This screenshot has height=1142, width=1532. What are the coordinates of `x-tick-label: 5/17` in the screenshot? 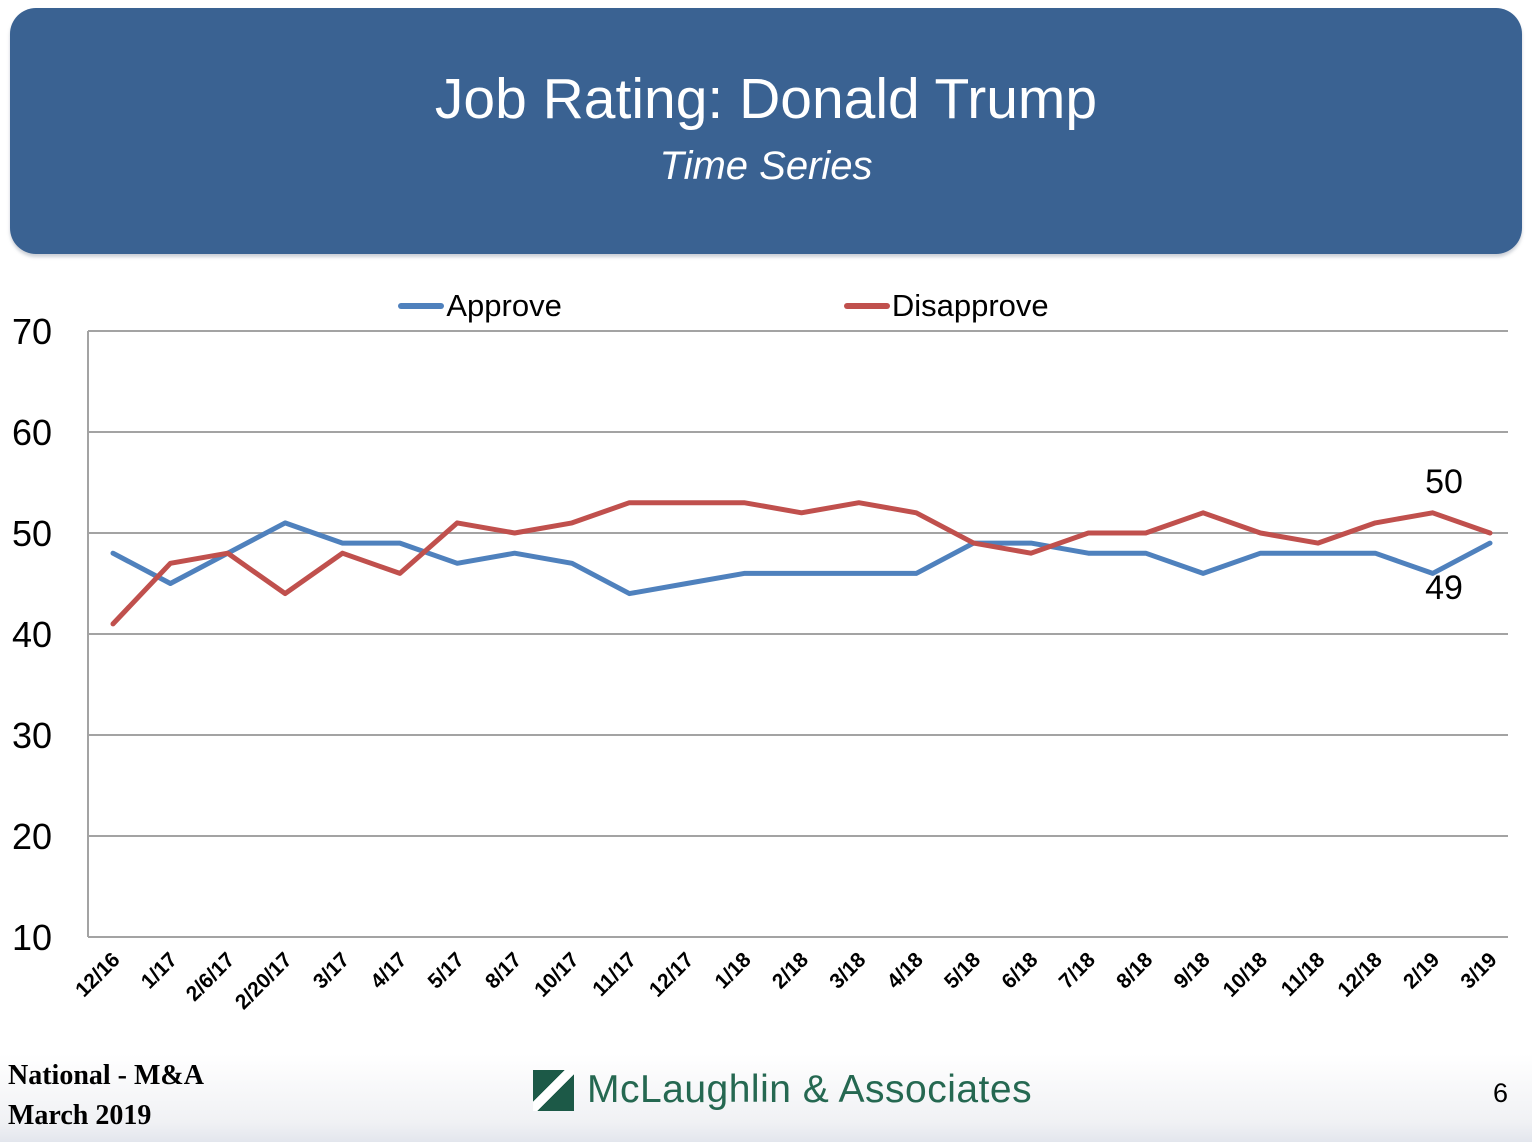 It's located at (446, 970).